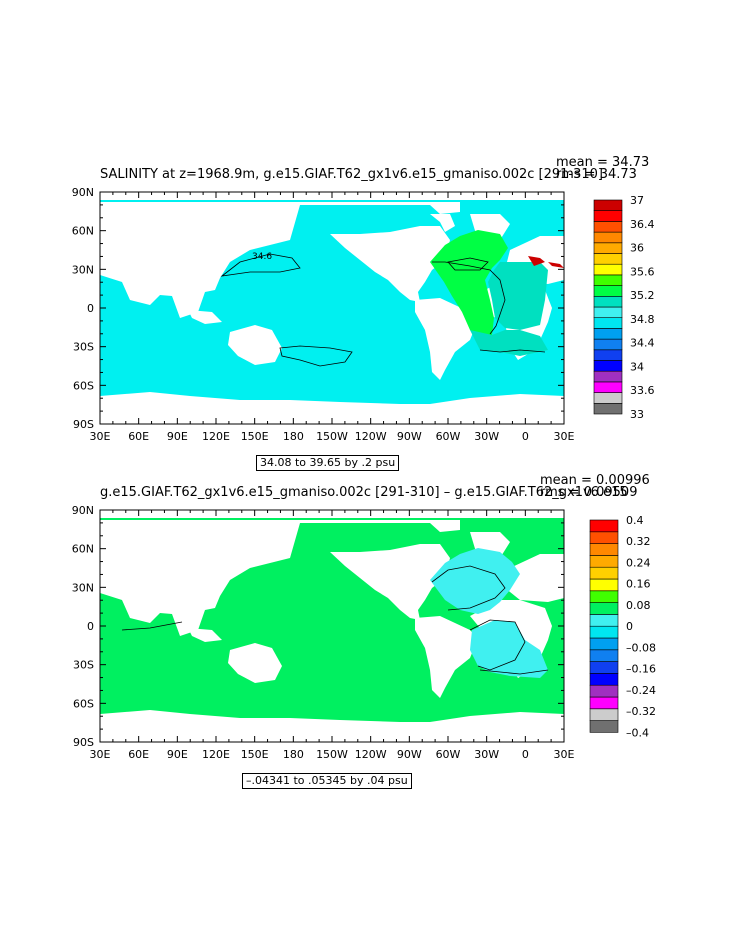 The width and height of the screenshot is (733, 945). Describe the element at coordinates (642, 224) in the screenshot. I see `salinity-colorbar-label: 36.4` at that location.